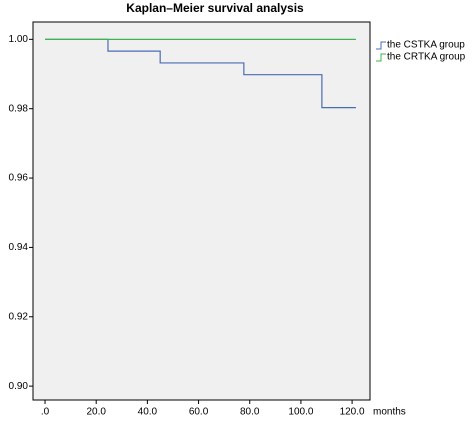 Image resolution: width=474 pixels, height=424 pixels. I want to click on chart-title: Kaplan–Meier survival analysis, so click(215, 8).